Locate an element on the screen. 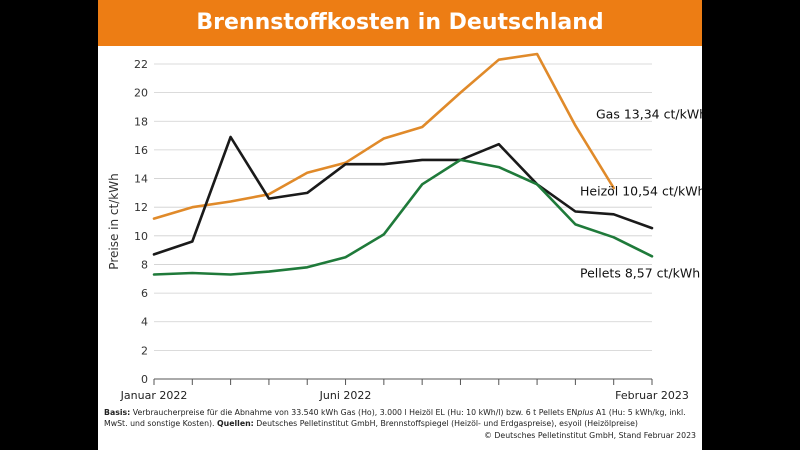 The image size is (800, 450). x-tick-label: Februar 2023 is located at coordinates (652, 395).